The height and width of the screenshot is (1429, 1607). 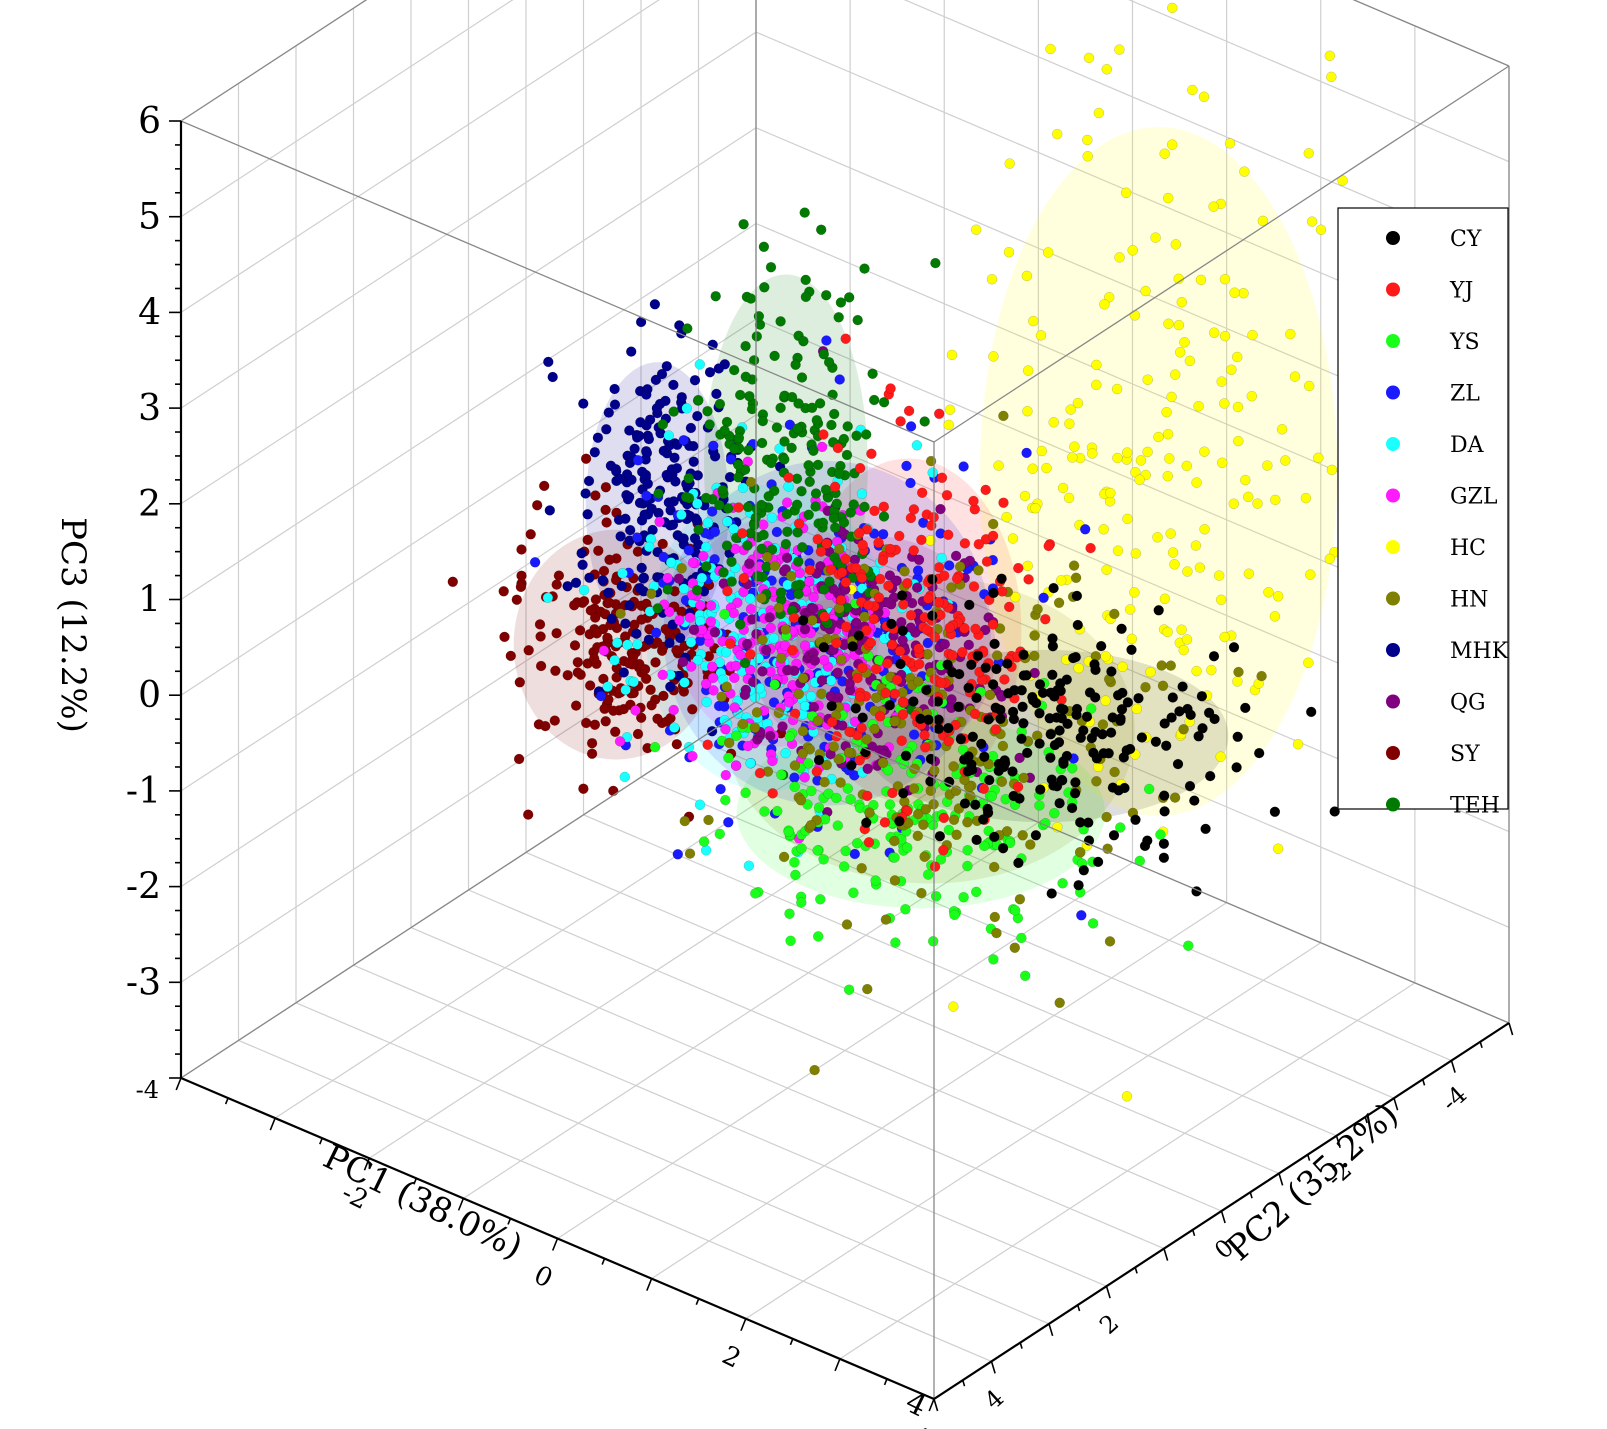 I want to click on legend-marker-hn, so click(x=1393, y=598).